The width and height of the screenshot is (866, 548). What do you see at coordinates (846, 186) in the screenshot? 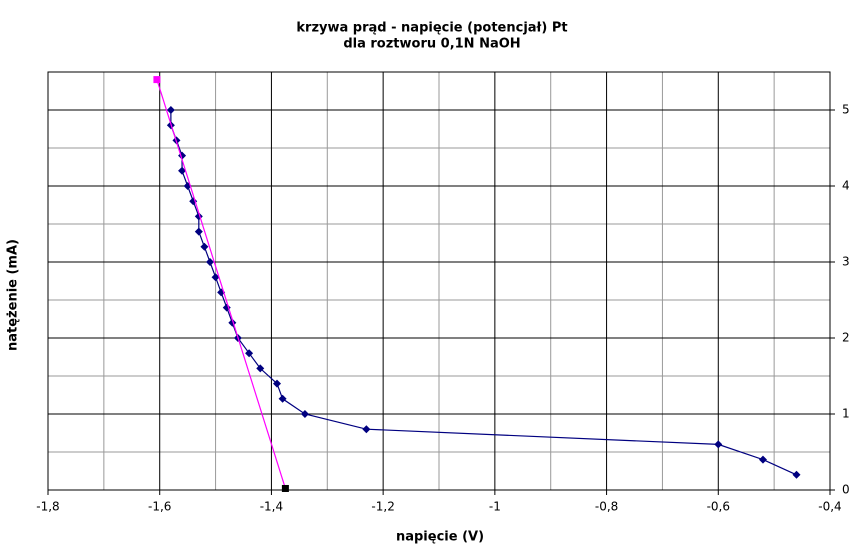
I see `y-tick-label: 4` at bounding box center [846, 186].